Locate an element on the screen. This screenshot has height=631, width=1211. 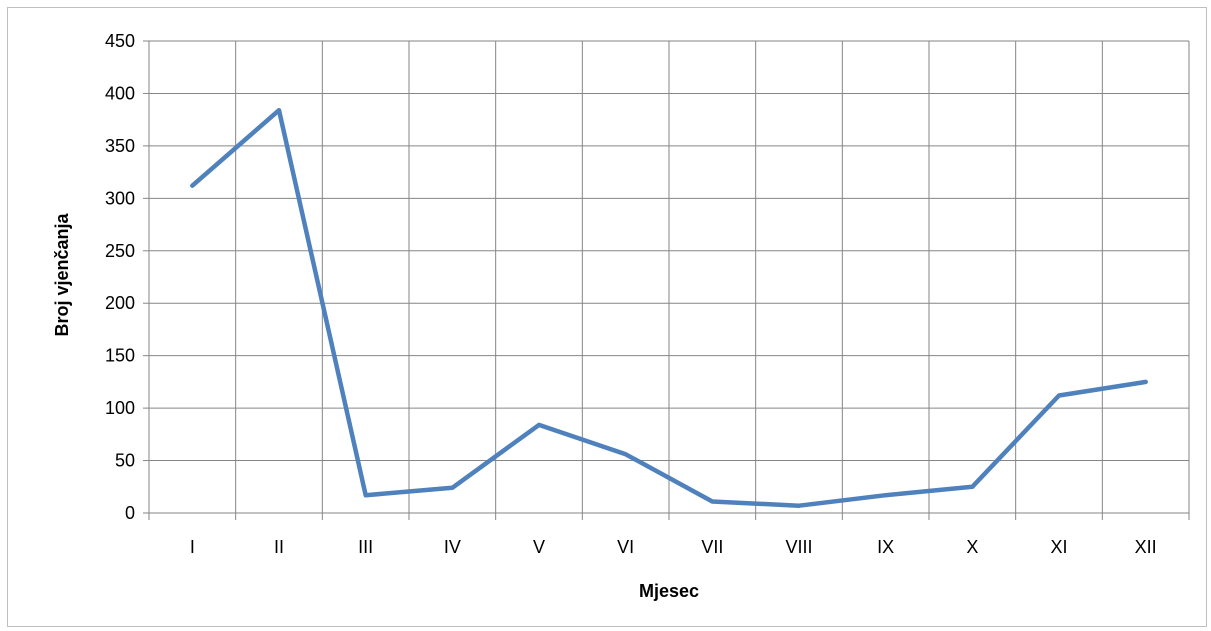
x-tick-label: X is located at coordinates (972, 547).